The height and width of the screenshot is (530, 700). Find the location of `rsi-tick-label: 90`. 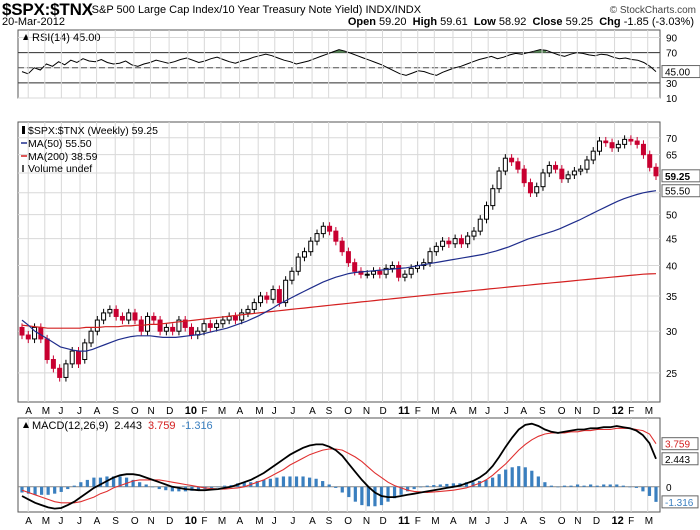

rsi-tick-label: 90 is located at coordinates (672, 39).